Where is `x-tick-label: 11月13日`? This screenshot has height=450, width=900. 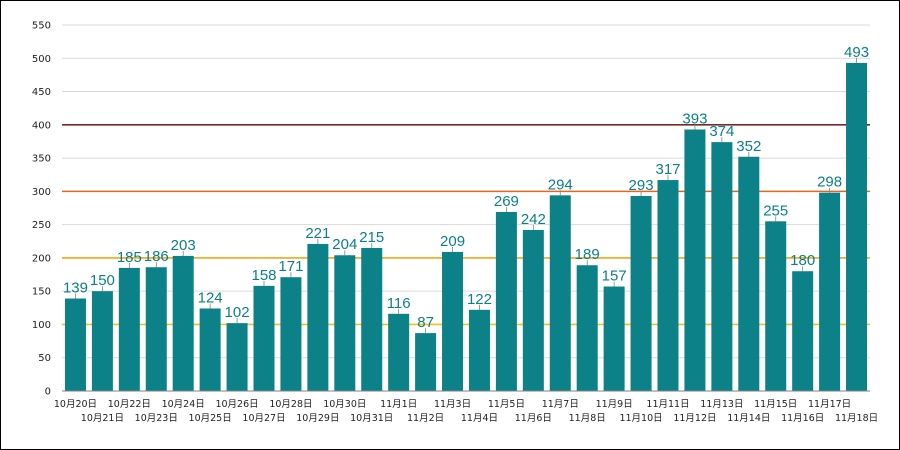
x-tick-label: 11月13日 is located at coordinates (721, 404).